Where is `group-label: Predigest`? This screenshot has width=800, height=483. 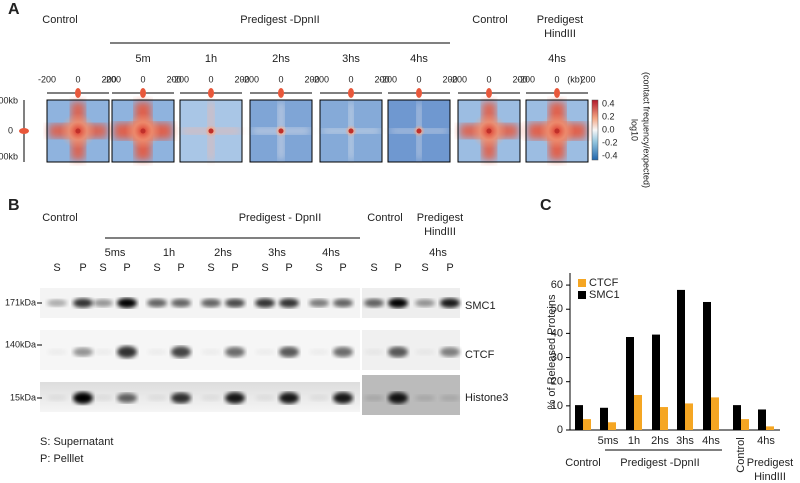 group-label: Predigest is located at coordinates (770, 463).